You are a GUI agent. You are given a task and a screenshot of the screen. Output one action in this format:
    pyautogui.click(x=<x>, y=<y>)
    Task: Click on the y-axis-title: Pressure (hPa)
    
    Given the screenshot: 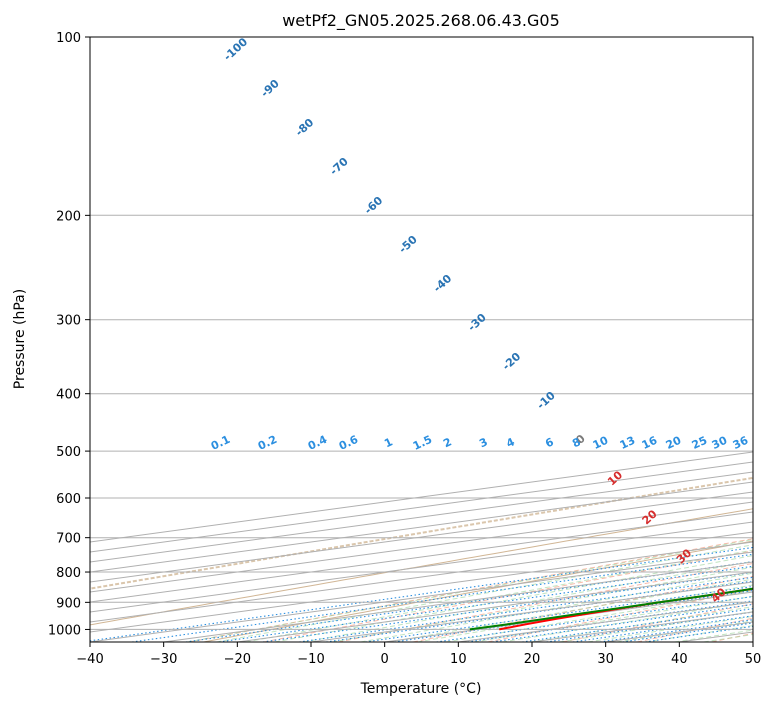 What is the action you would take?
    pyautogui.click(x=20, y=339)
    